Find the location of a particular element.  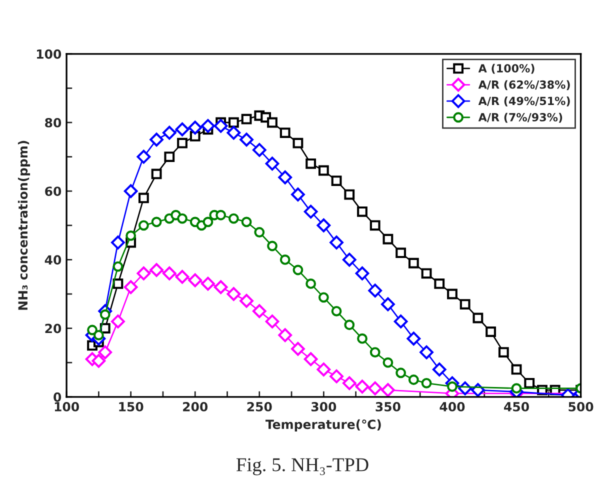

x-tick-label: 350 is located at coordinates (388, 407).